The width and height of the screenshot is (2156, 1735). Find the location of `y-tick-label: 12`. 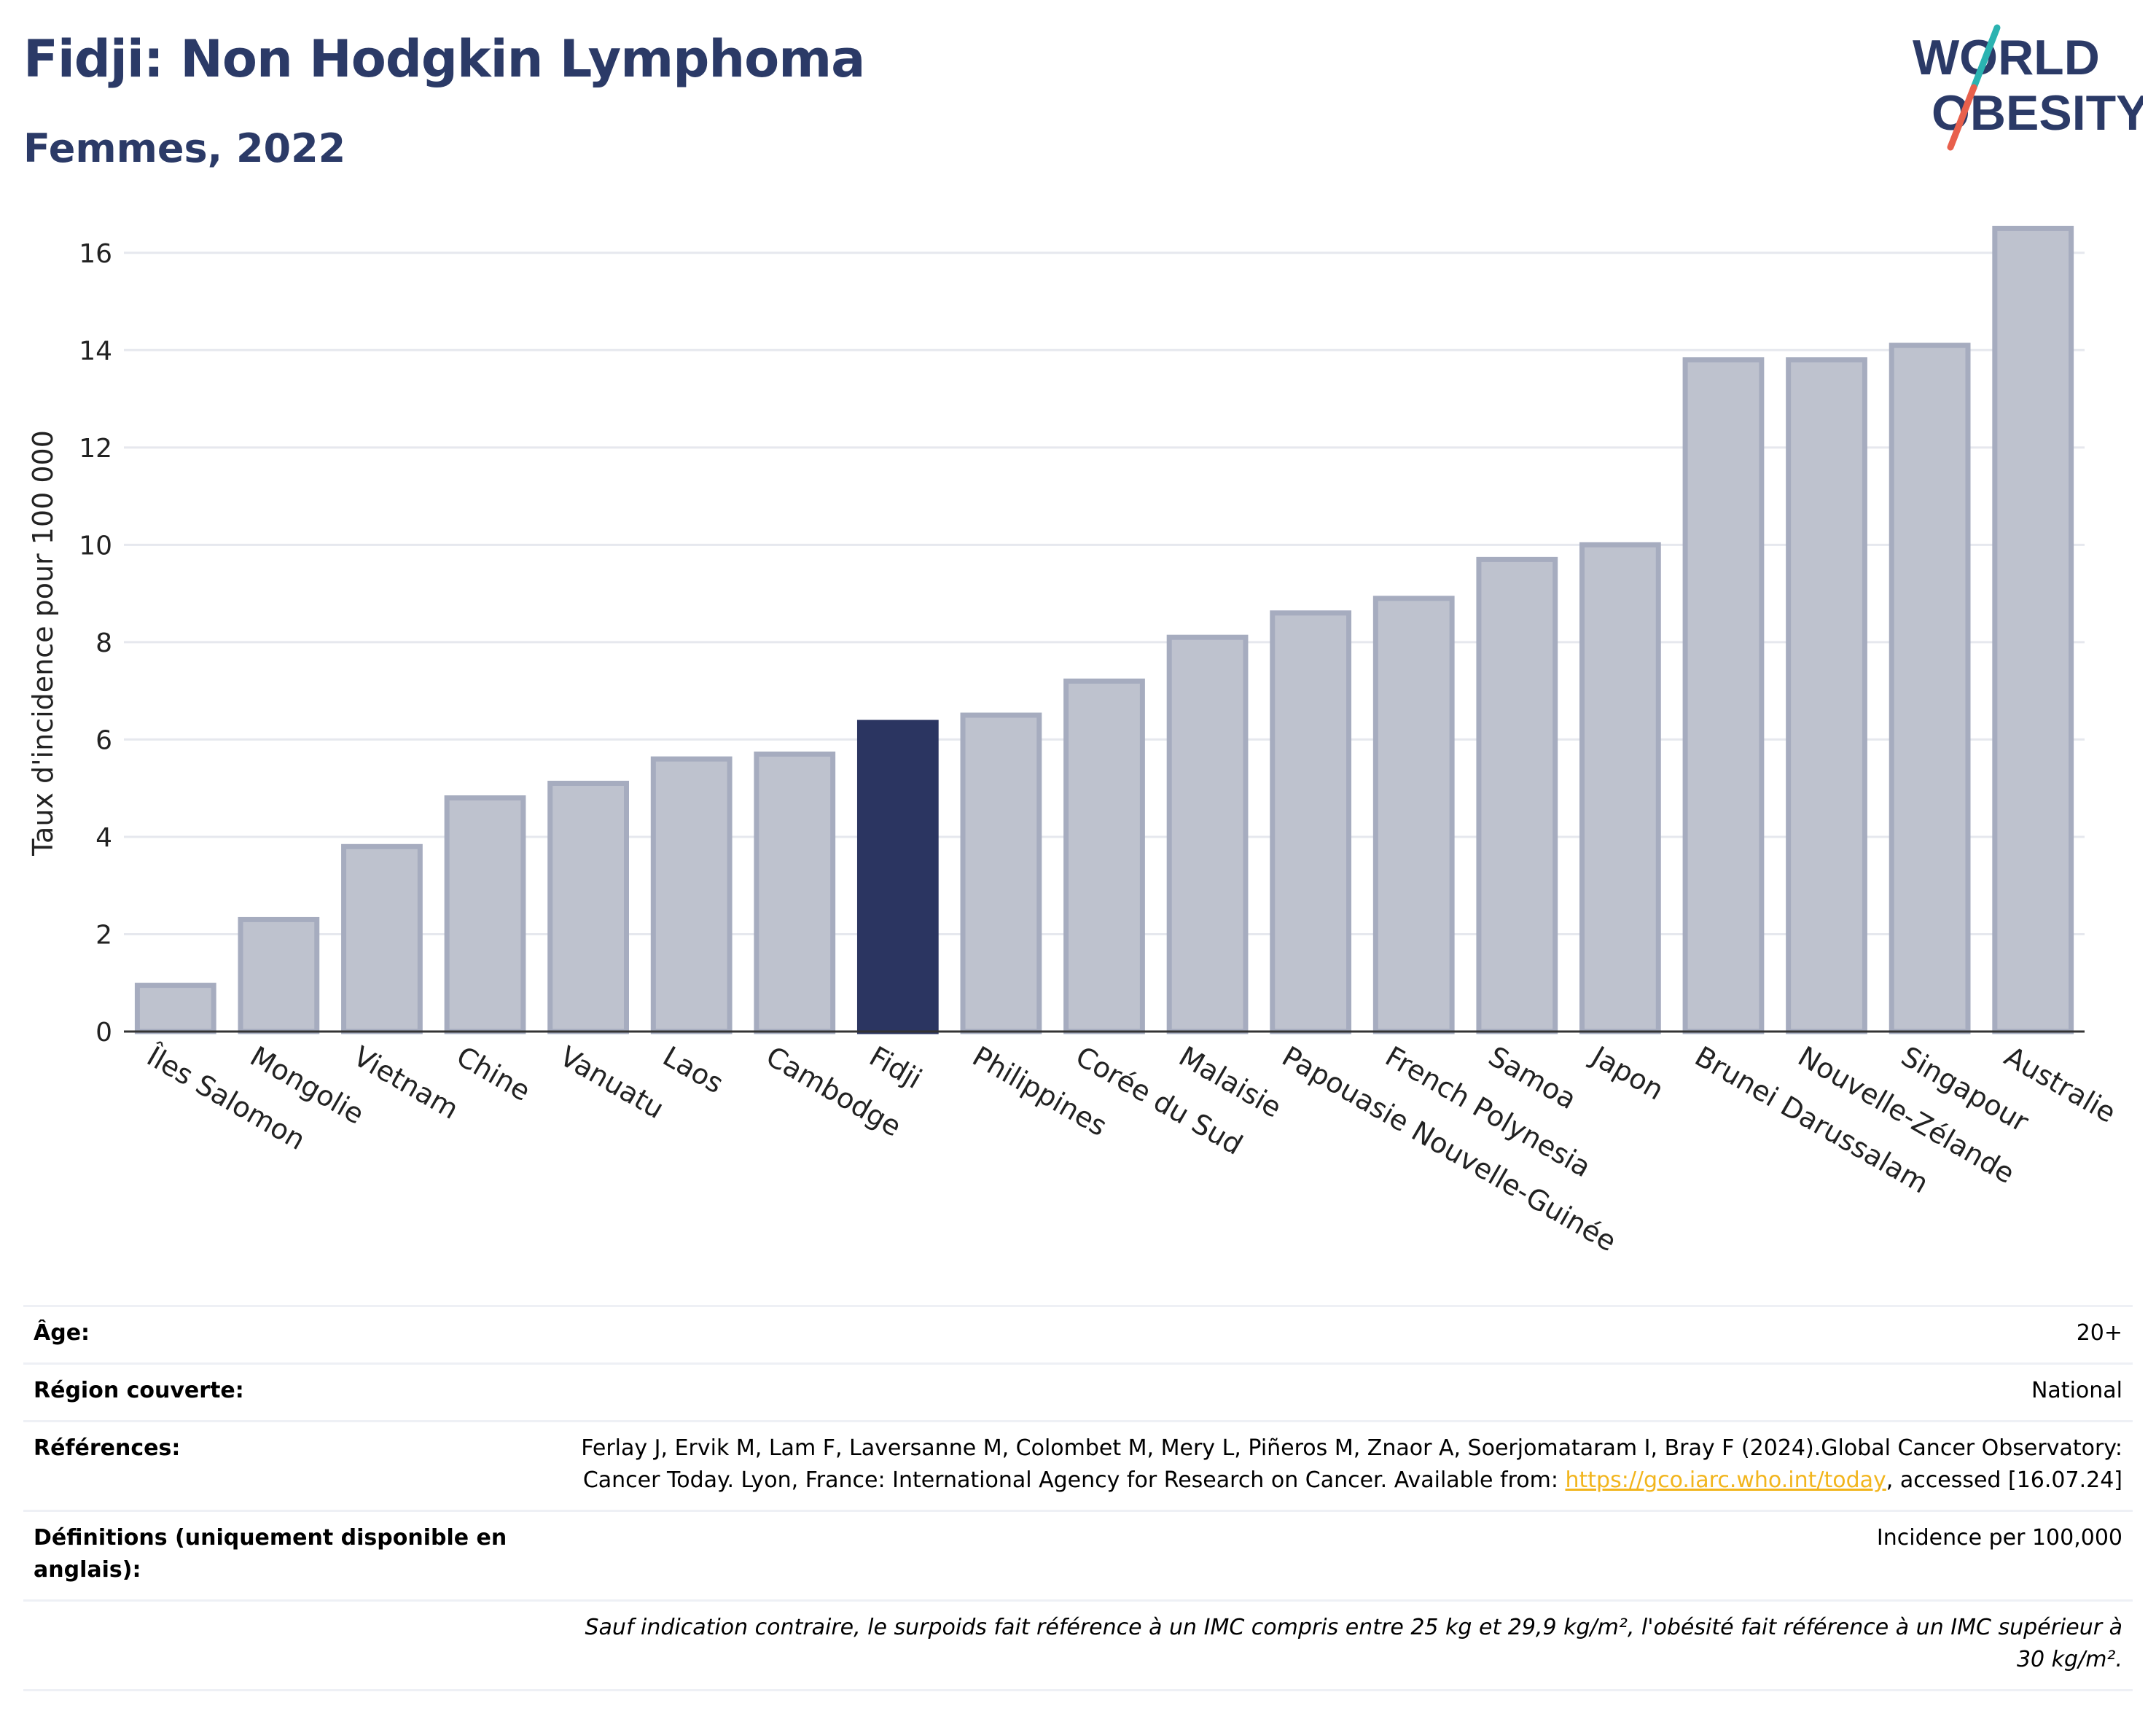

y-tick-label: 12 is located at coordinates (96, 449).